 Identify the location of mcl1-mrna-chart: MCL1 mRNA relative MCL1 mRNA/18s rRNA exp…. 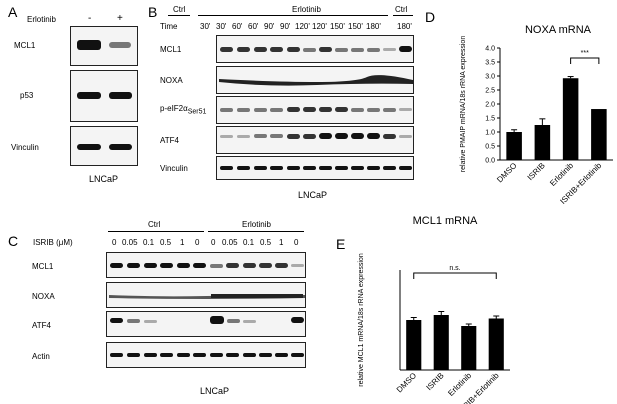
(434, 309).